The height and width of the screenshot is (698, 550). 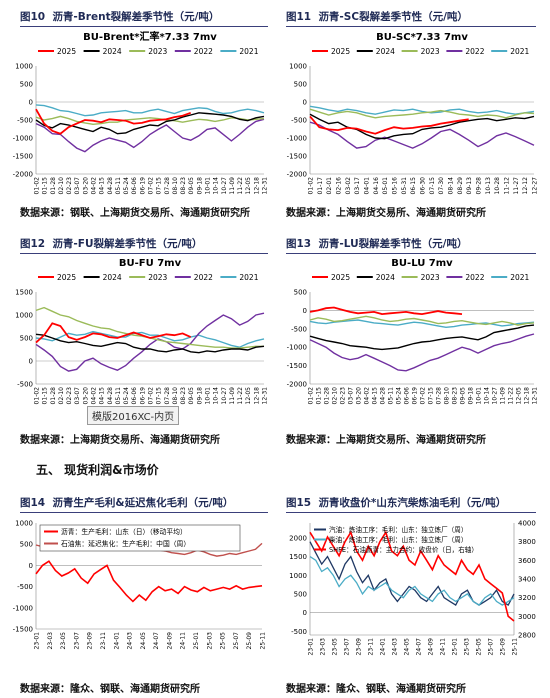 What do you see at coordinates (112, 51) in the screenshot?
I see `legend-label: 2024` at bounding box center [112, 51].